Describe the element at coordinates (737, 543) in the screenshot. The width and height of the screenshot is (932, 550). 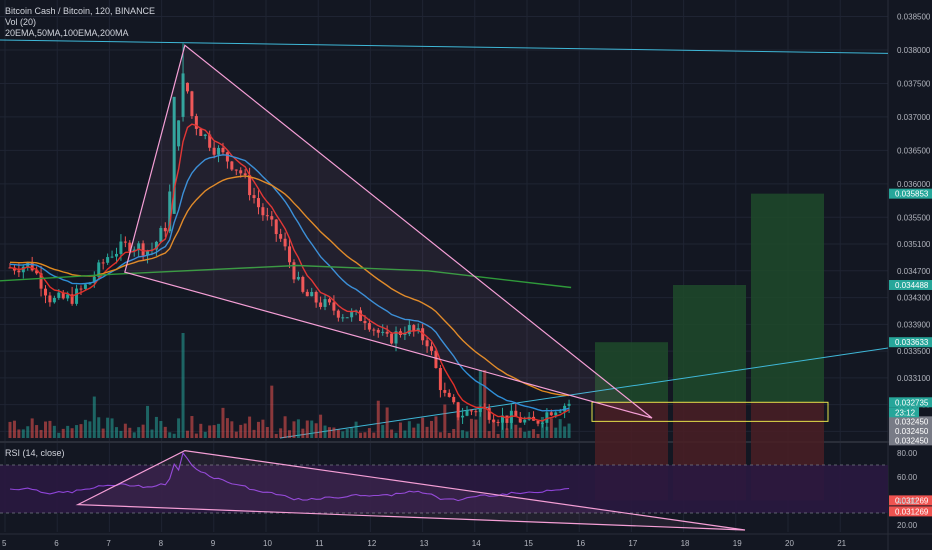
I see `time-tick-label: 19` at that location.